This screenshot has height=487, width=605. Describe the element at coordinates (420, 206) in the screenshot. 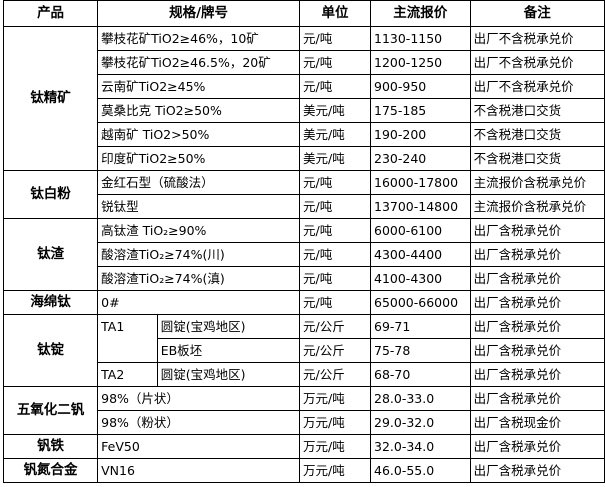

I see `price-cell: 13700-14800` at that location.